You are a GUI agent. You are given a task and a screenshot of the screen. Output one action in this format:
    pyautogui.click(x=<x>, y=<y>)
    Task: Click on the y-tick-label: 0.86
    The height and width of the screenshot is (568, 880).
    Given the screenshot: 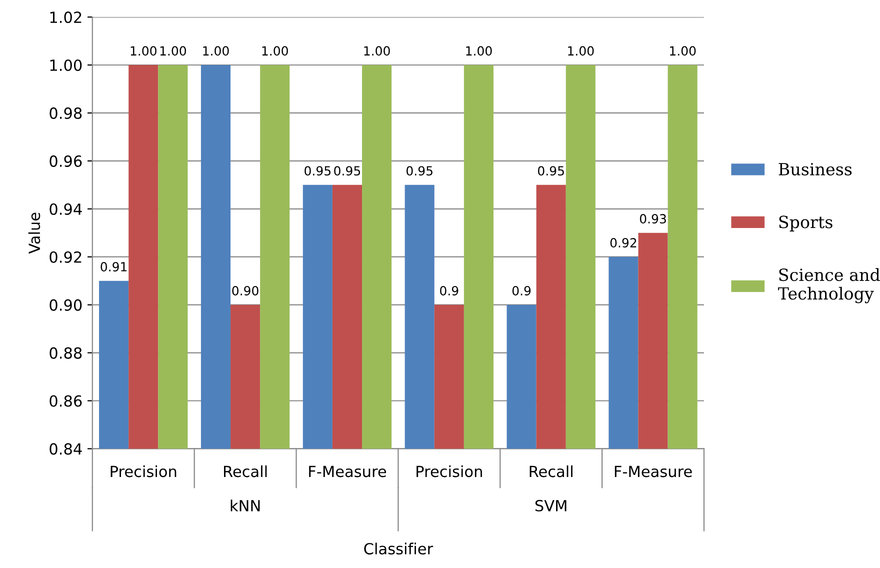 What is the action you would take?
    pyautogui.click(x=66, y=401)
    